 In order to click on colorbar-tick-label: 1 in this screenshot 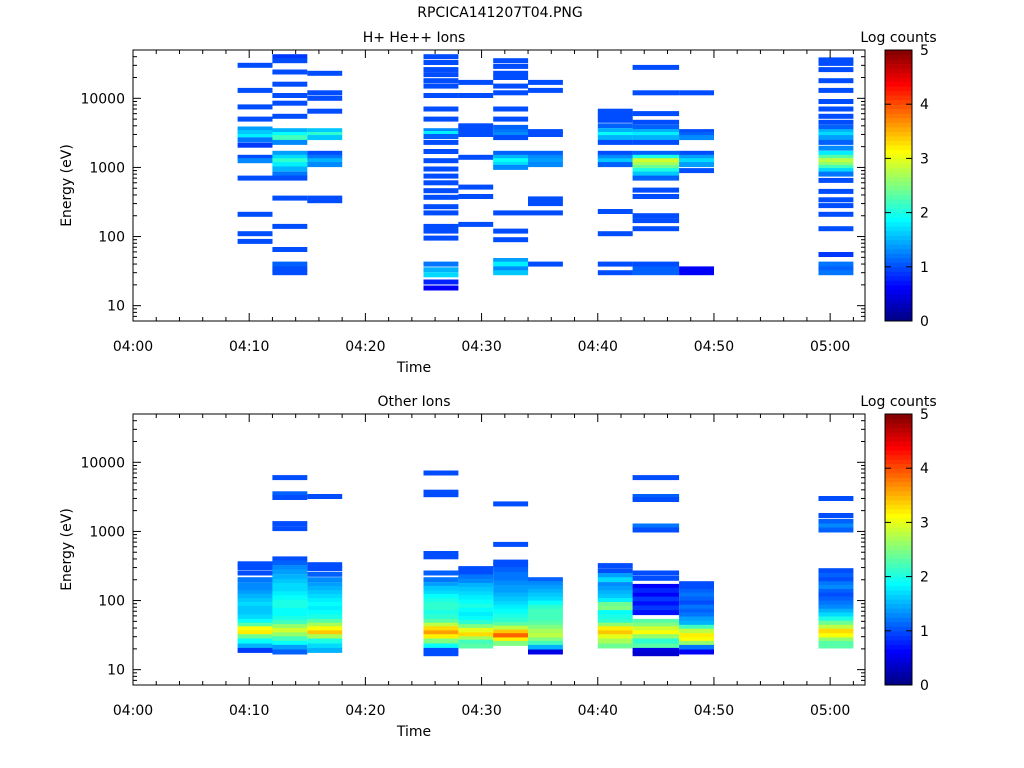, I will do `click(924, 632)`.